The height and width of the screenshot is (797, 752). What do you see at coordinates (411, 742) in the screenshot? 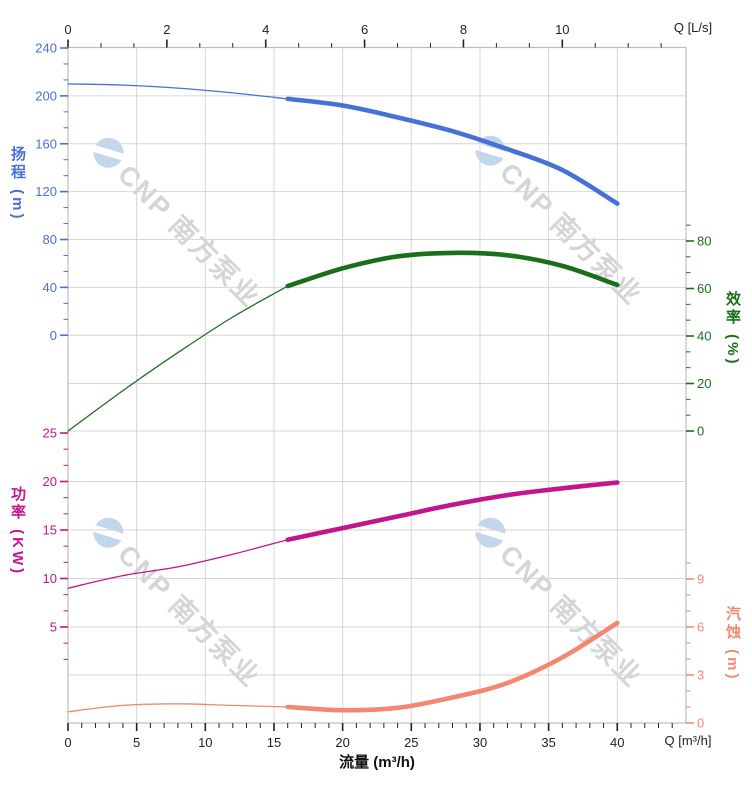
I see `bottom-axis-tick-label: 25` at bounding box center [411, 742].